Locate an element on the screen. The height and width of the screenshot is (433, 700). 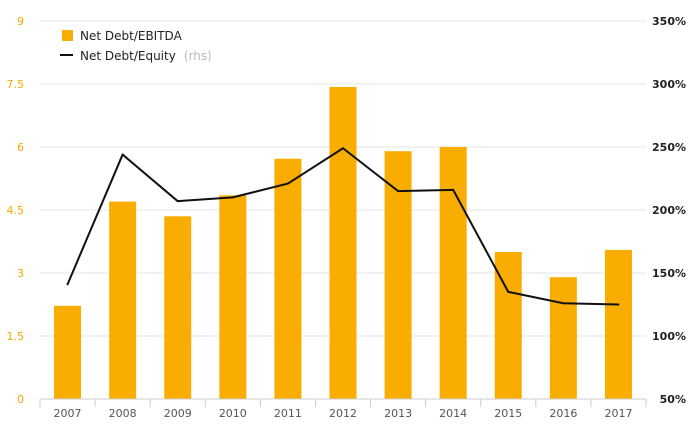
y-left-tick-label: 7.5 is located at coordinates (16, 84).